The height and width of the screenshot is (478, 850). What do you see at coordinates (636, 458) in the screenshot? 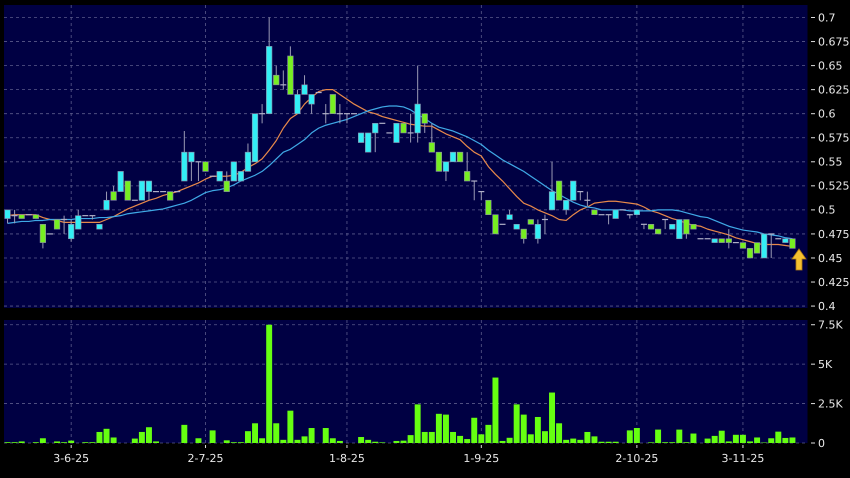
I see `x-tick-label: 2-10-25` at bounding box center [636, 458].